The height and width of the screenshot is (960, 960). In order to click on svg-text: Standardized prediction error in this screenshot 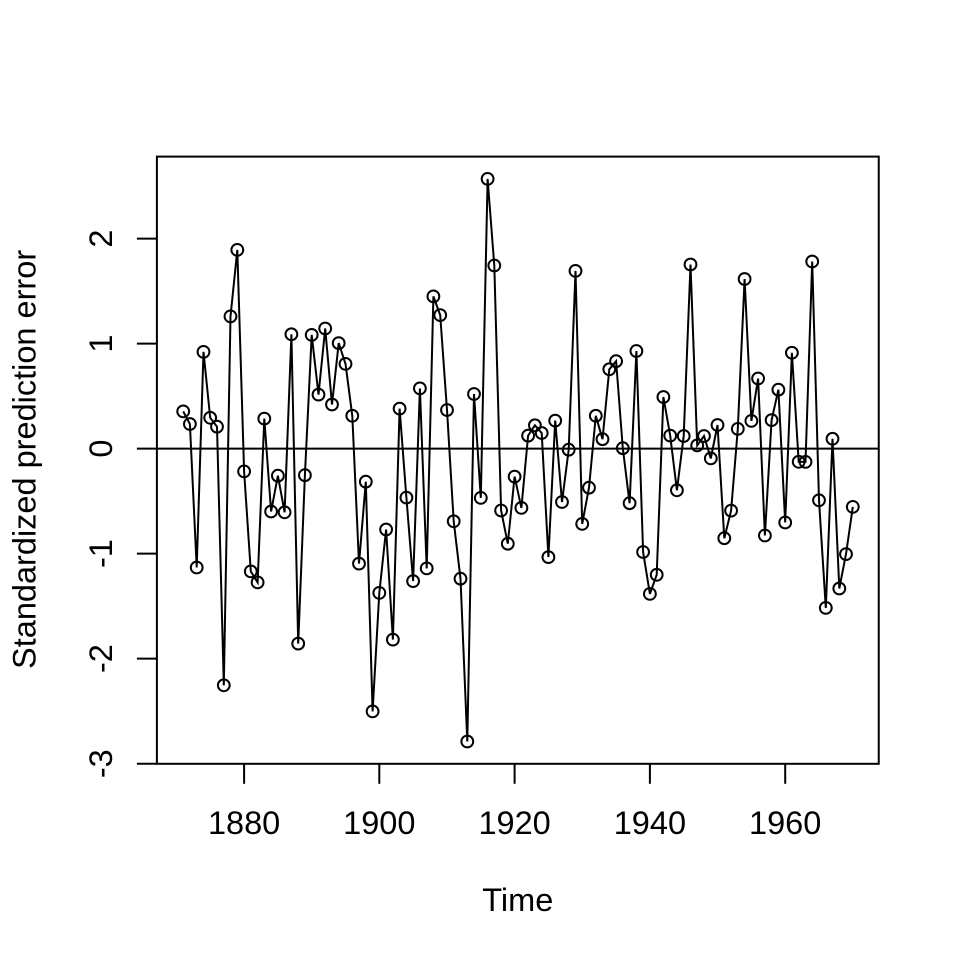, I will do `click(25, 459)`.